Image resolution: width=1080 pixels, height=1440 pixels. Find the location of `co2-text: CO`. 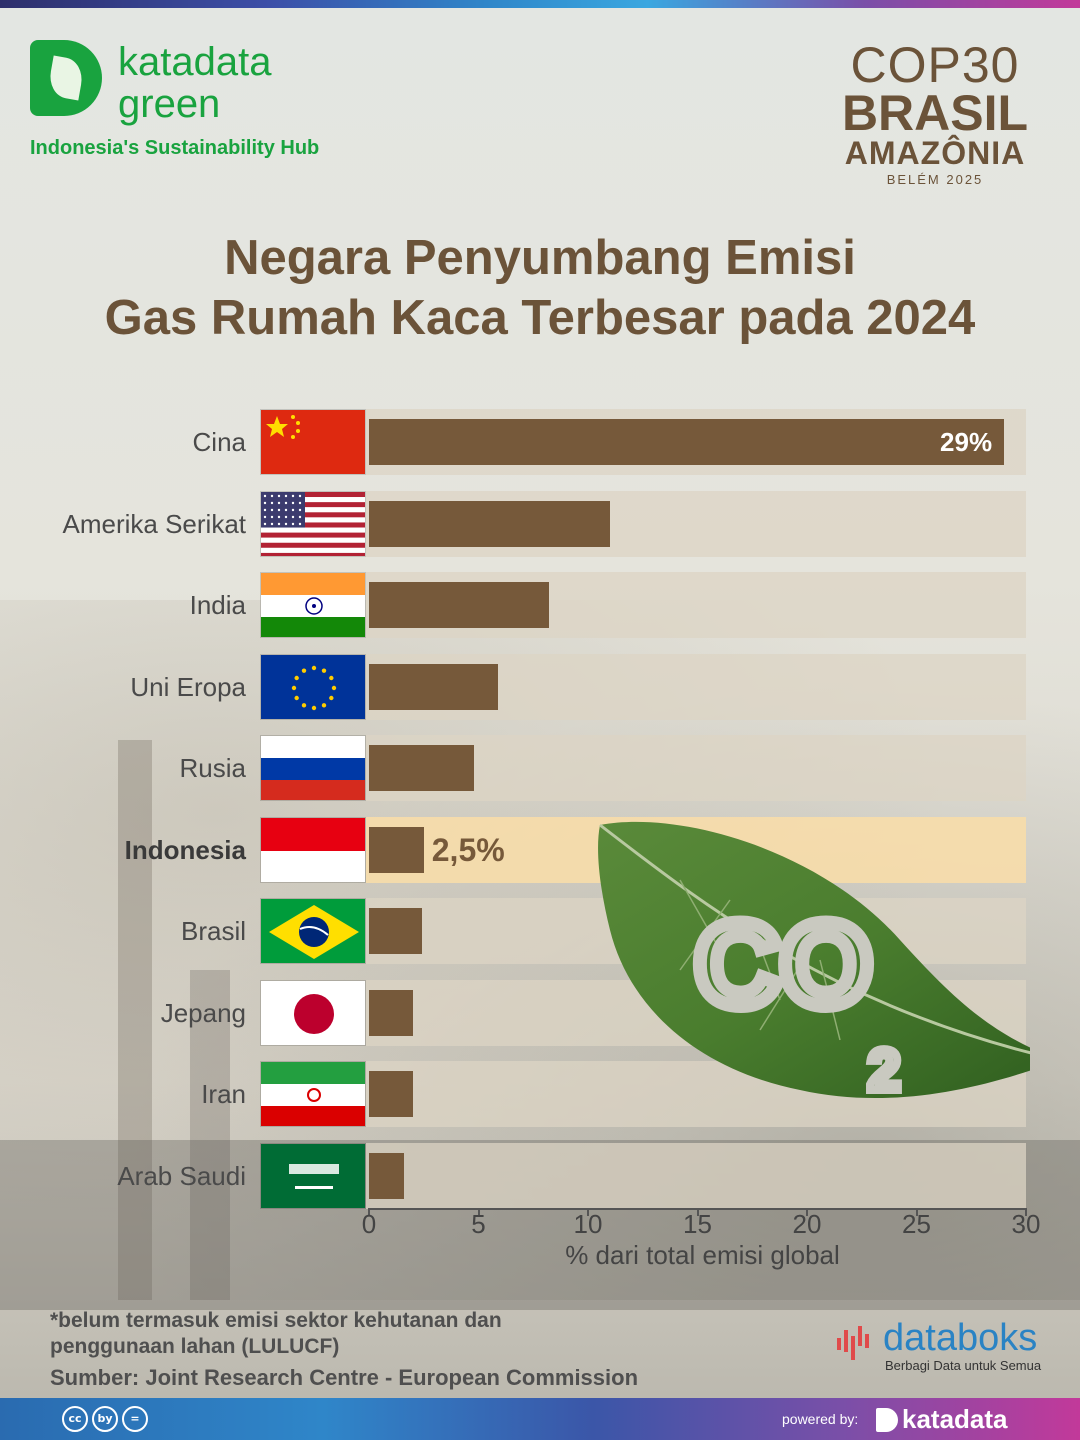

co2-text: CO is located at coordinates (783, 965).